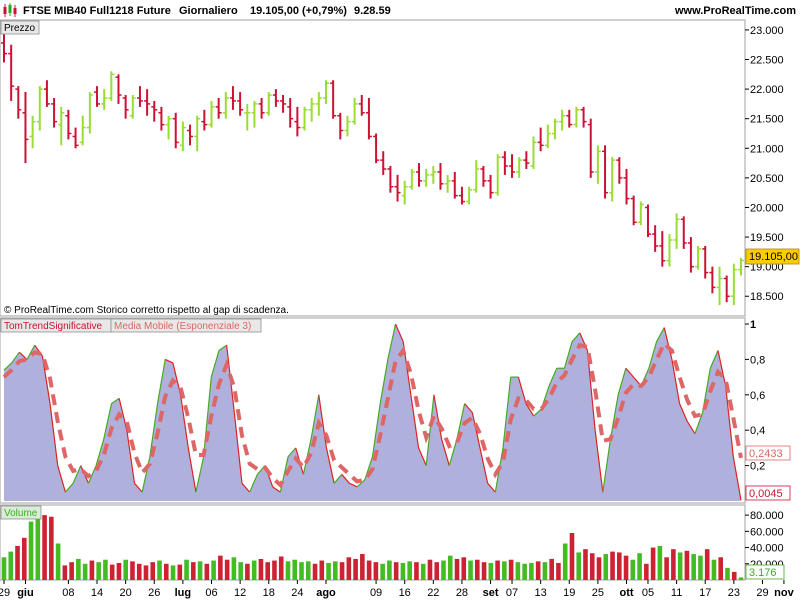 This screenshot has height=600, width=800. What do you see at coordinates (182, 326) in the screenshot?
I see `ma-label: Media Mobile (Esponenziale 3)` at bounding box center [182, 326].